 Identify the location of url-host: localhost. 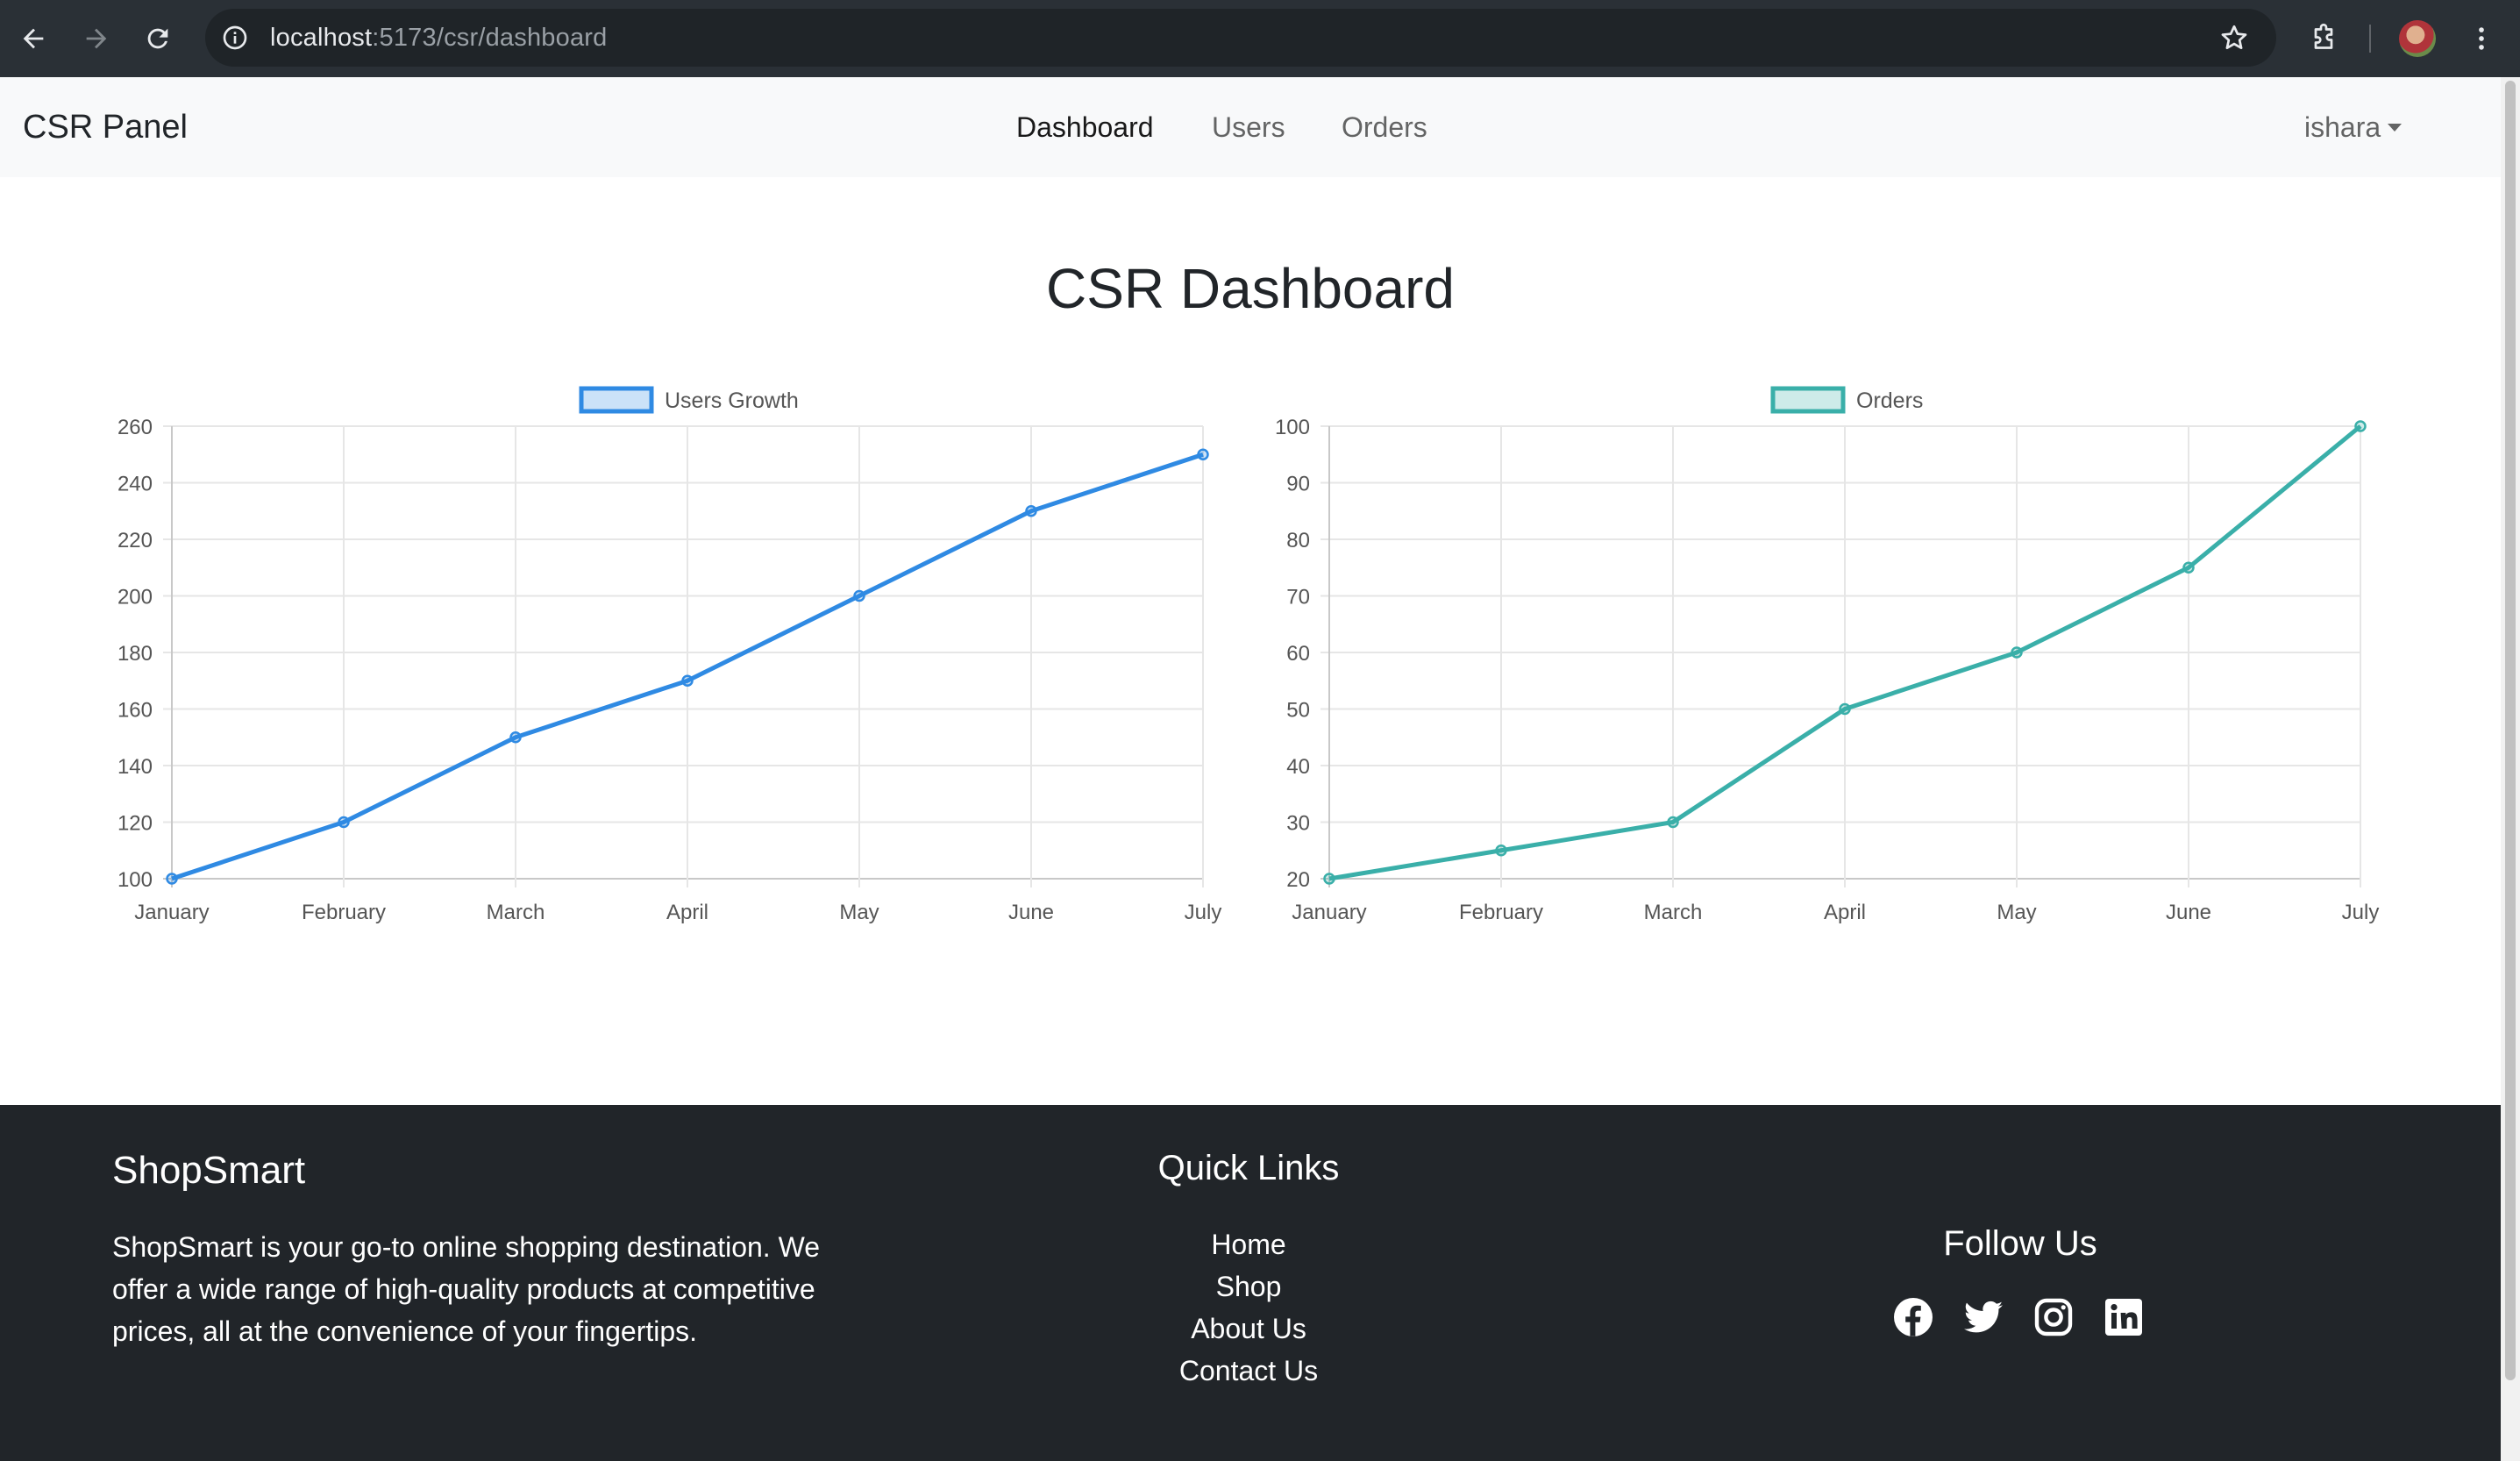
(321, 38).